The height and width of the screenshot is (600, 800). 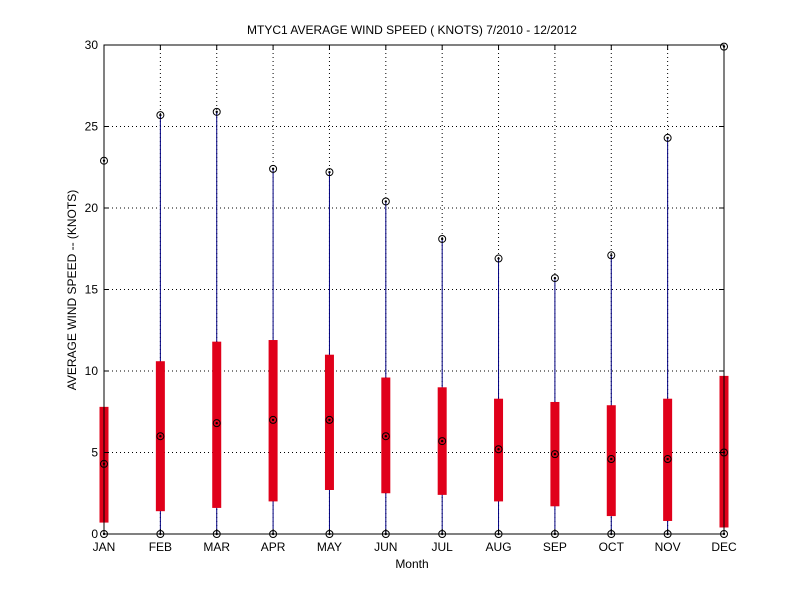 What do you see at coordinates (273, 351) in the screenshot?
I see `box-apr` at bounding box center [273, 351].